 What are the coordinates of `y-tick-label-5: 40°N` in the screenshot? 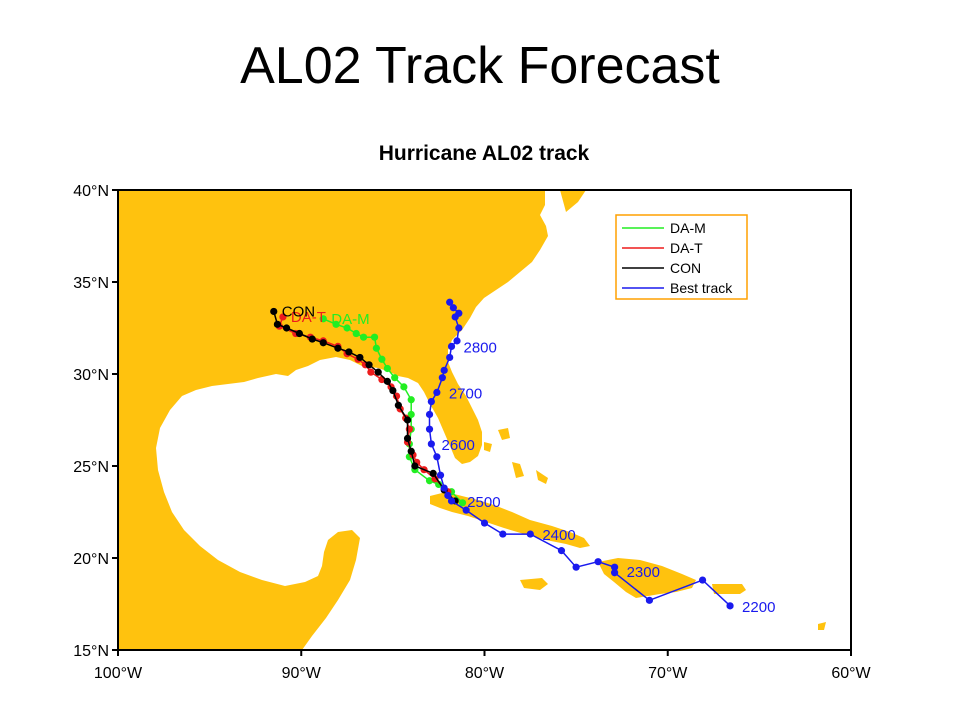 It's located at (91, 191).